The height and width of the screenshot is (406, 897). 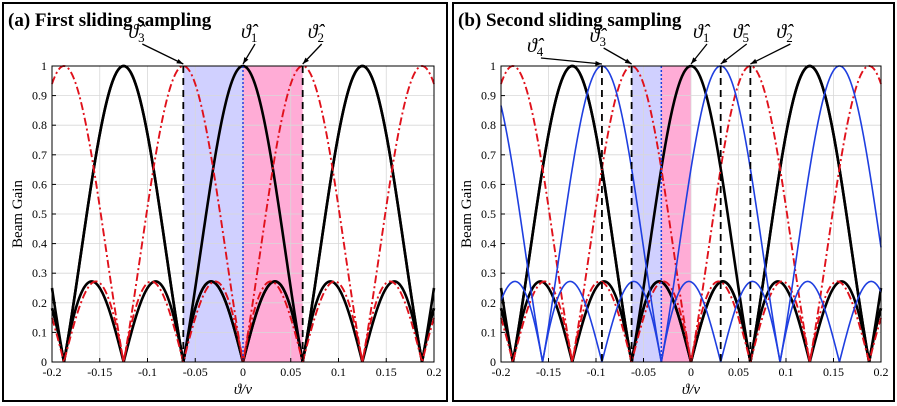 I want to click on chart-title: (a) First sliding sampling, so click(x=110, y=20).